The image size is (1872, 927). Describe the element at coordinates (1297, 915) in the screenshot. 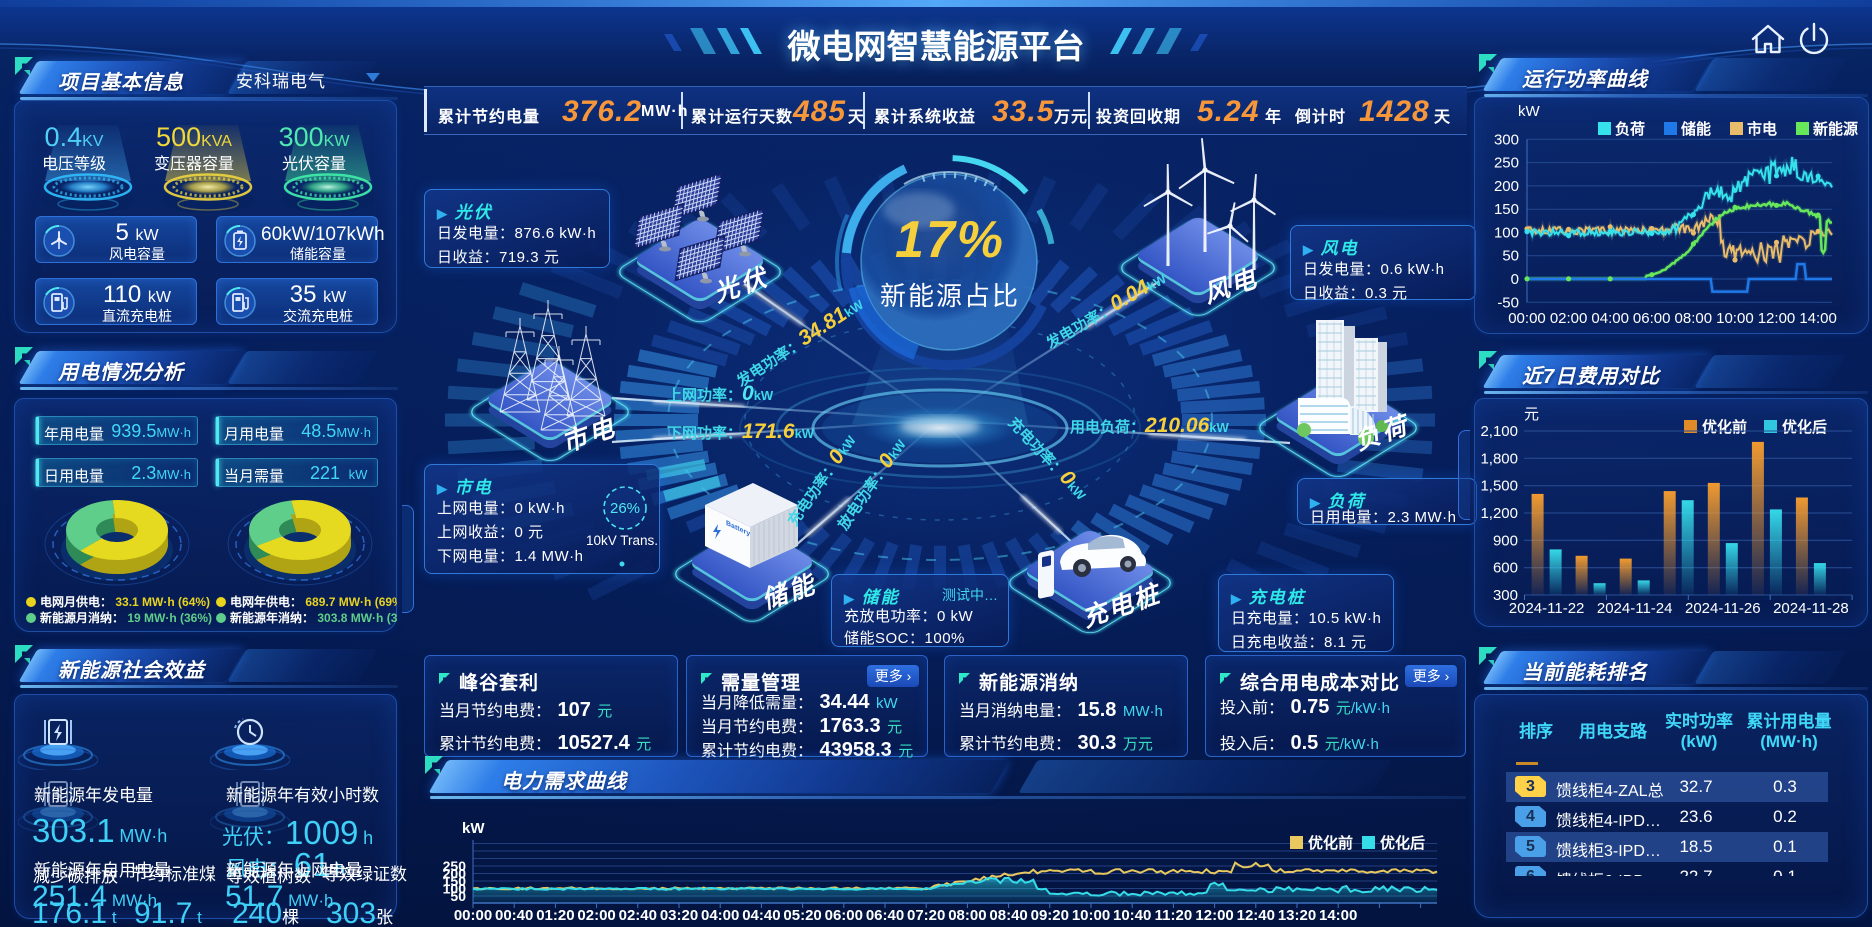

I see `svg-text: 13:20` at that location.